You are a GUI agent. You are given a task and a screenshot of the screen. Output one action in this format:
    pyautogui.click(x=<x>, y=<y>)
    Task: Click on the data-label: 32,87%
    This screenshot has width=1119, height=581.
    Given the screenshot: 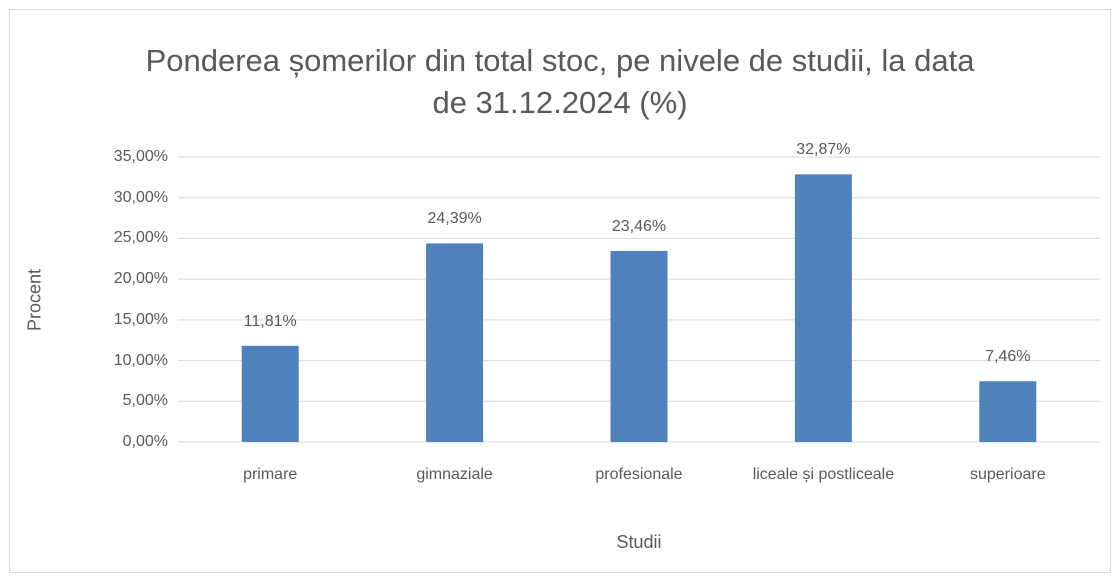 What is the action you would take?
    pyautogui.click(x=823, y=150)
    